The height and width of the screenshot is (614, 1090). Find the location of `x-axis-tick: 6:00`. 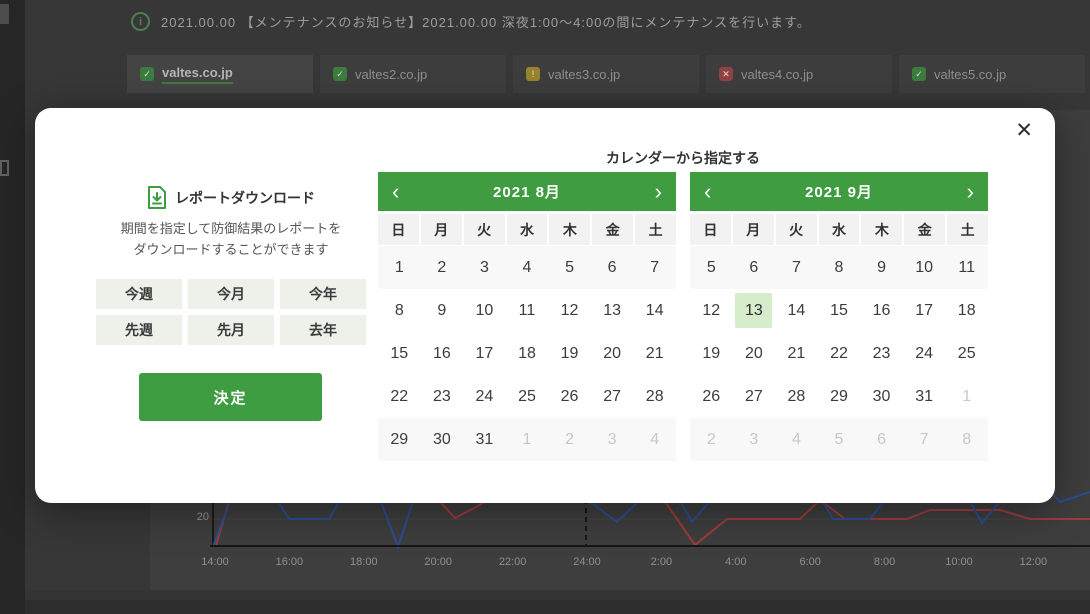

x-axis-tick: 6:00 is located at coordinates (810, 562).